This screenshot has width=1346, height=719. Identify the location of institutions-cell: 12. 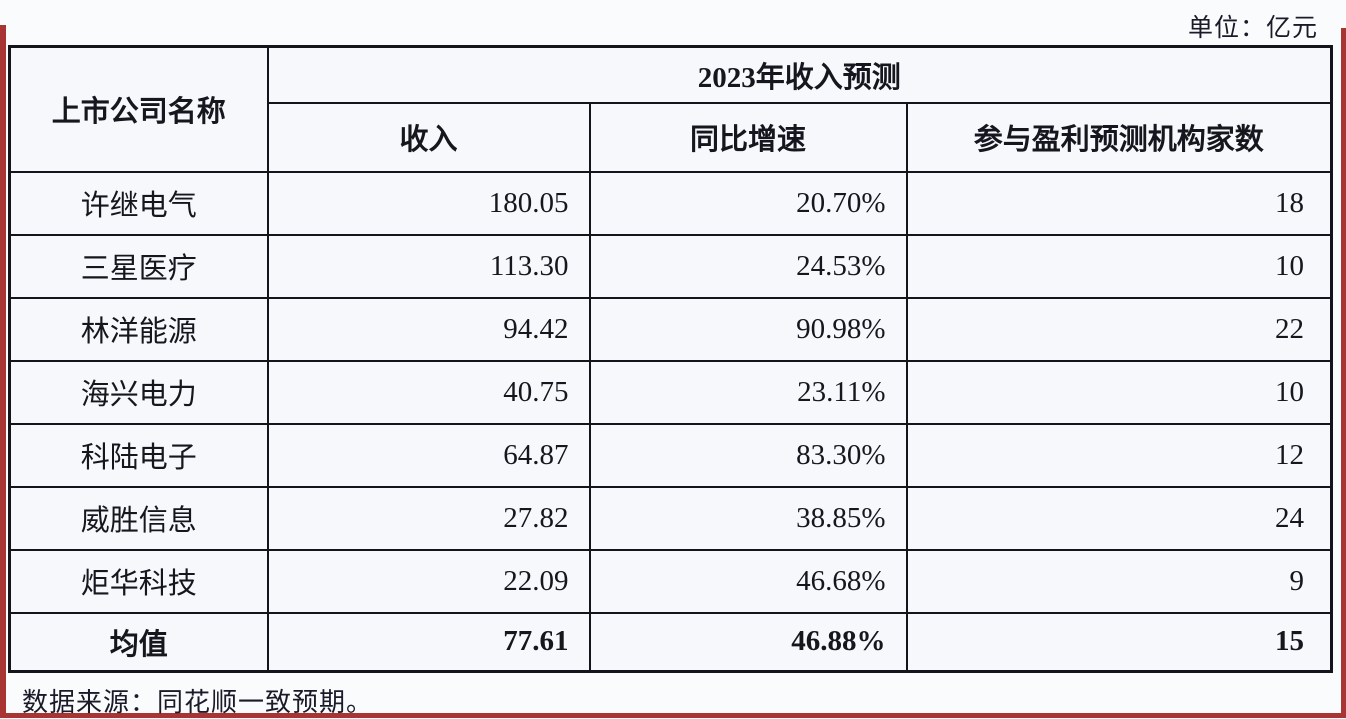
(1119, 455).